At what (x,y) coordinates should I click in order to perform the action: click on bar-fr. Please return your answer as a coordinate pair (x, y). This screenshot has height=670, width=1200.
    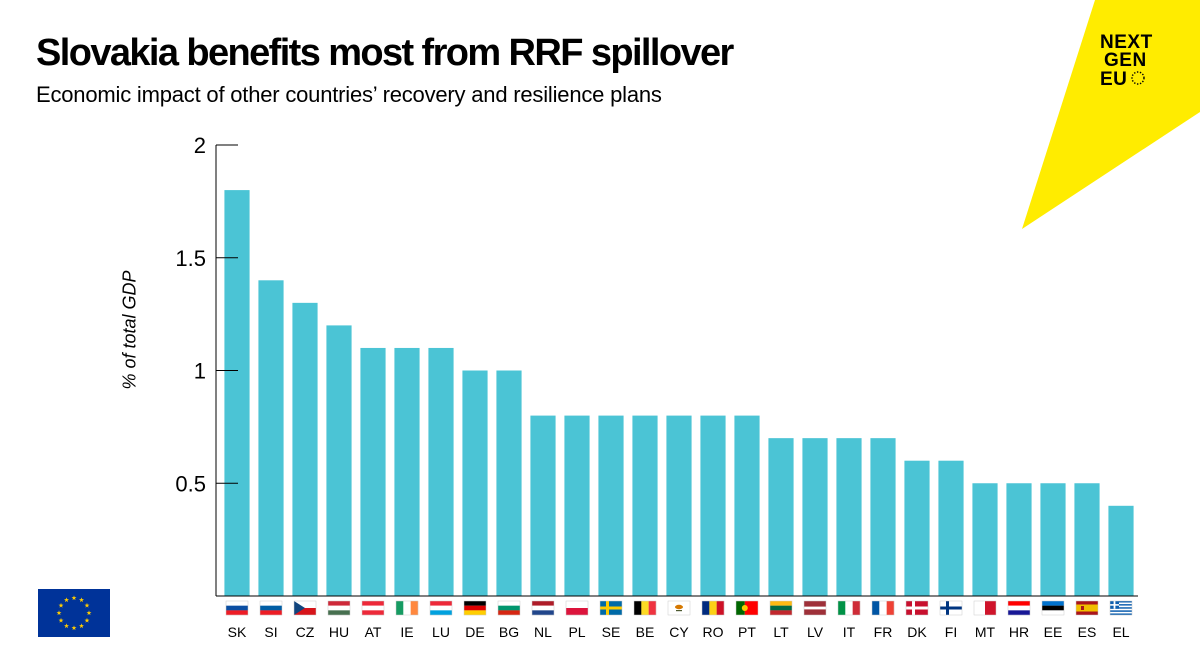
    Looking at the image, I should click on (883, 517).